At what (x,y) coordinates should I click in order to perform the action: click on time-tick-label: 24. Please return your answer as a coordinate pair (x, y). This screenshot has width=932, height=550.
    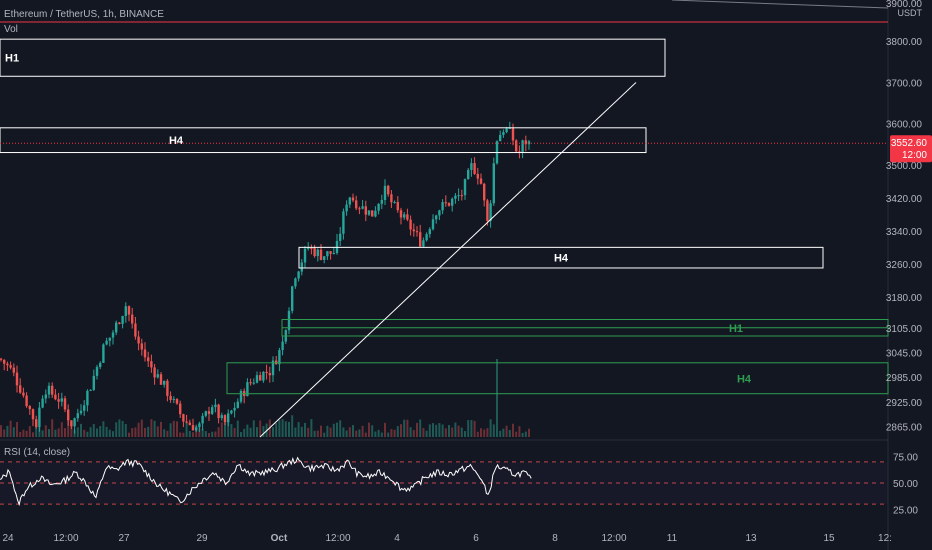
    Looking at the image, I should click on (8, 538).